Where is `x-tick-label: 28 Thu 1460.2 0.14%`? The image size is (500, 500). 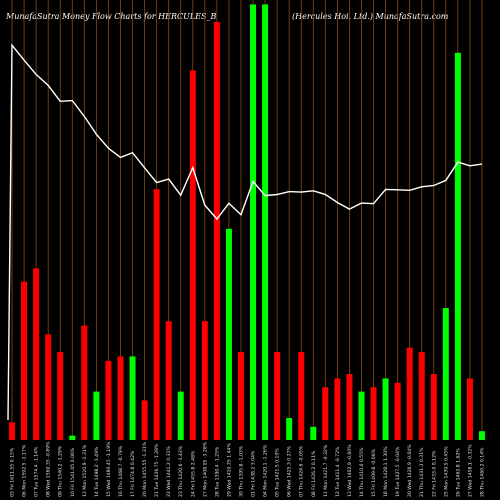
x-tick-label: 28 Thu 1460.2 0.14% is located at coordinates (482, 472).